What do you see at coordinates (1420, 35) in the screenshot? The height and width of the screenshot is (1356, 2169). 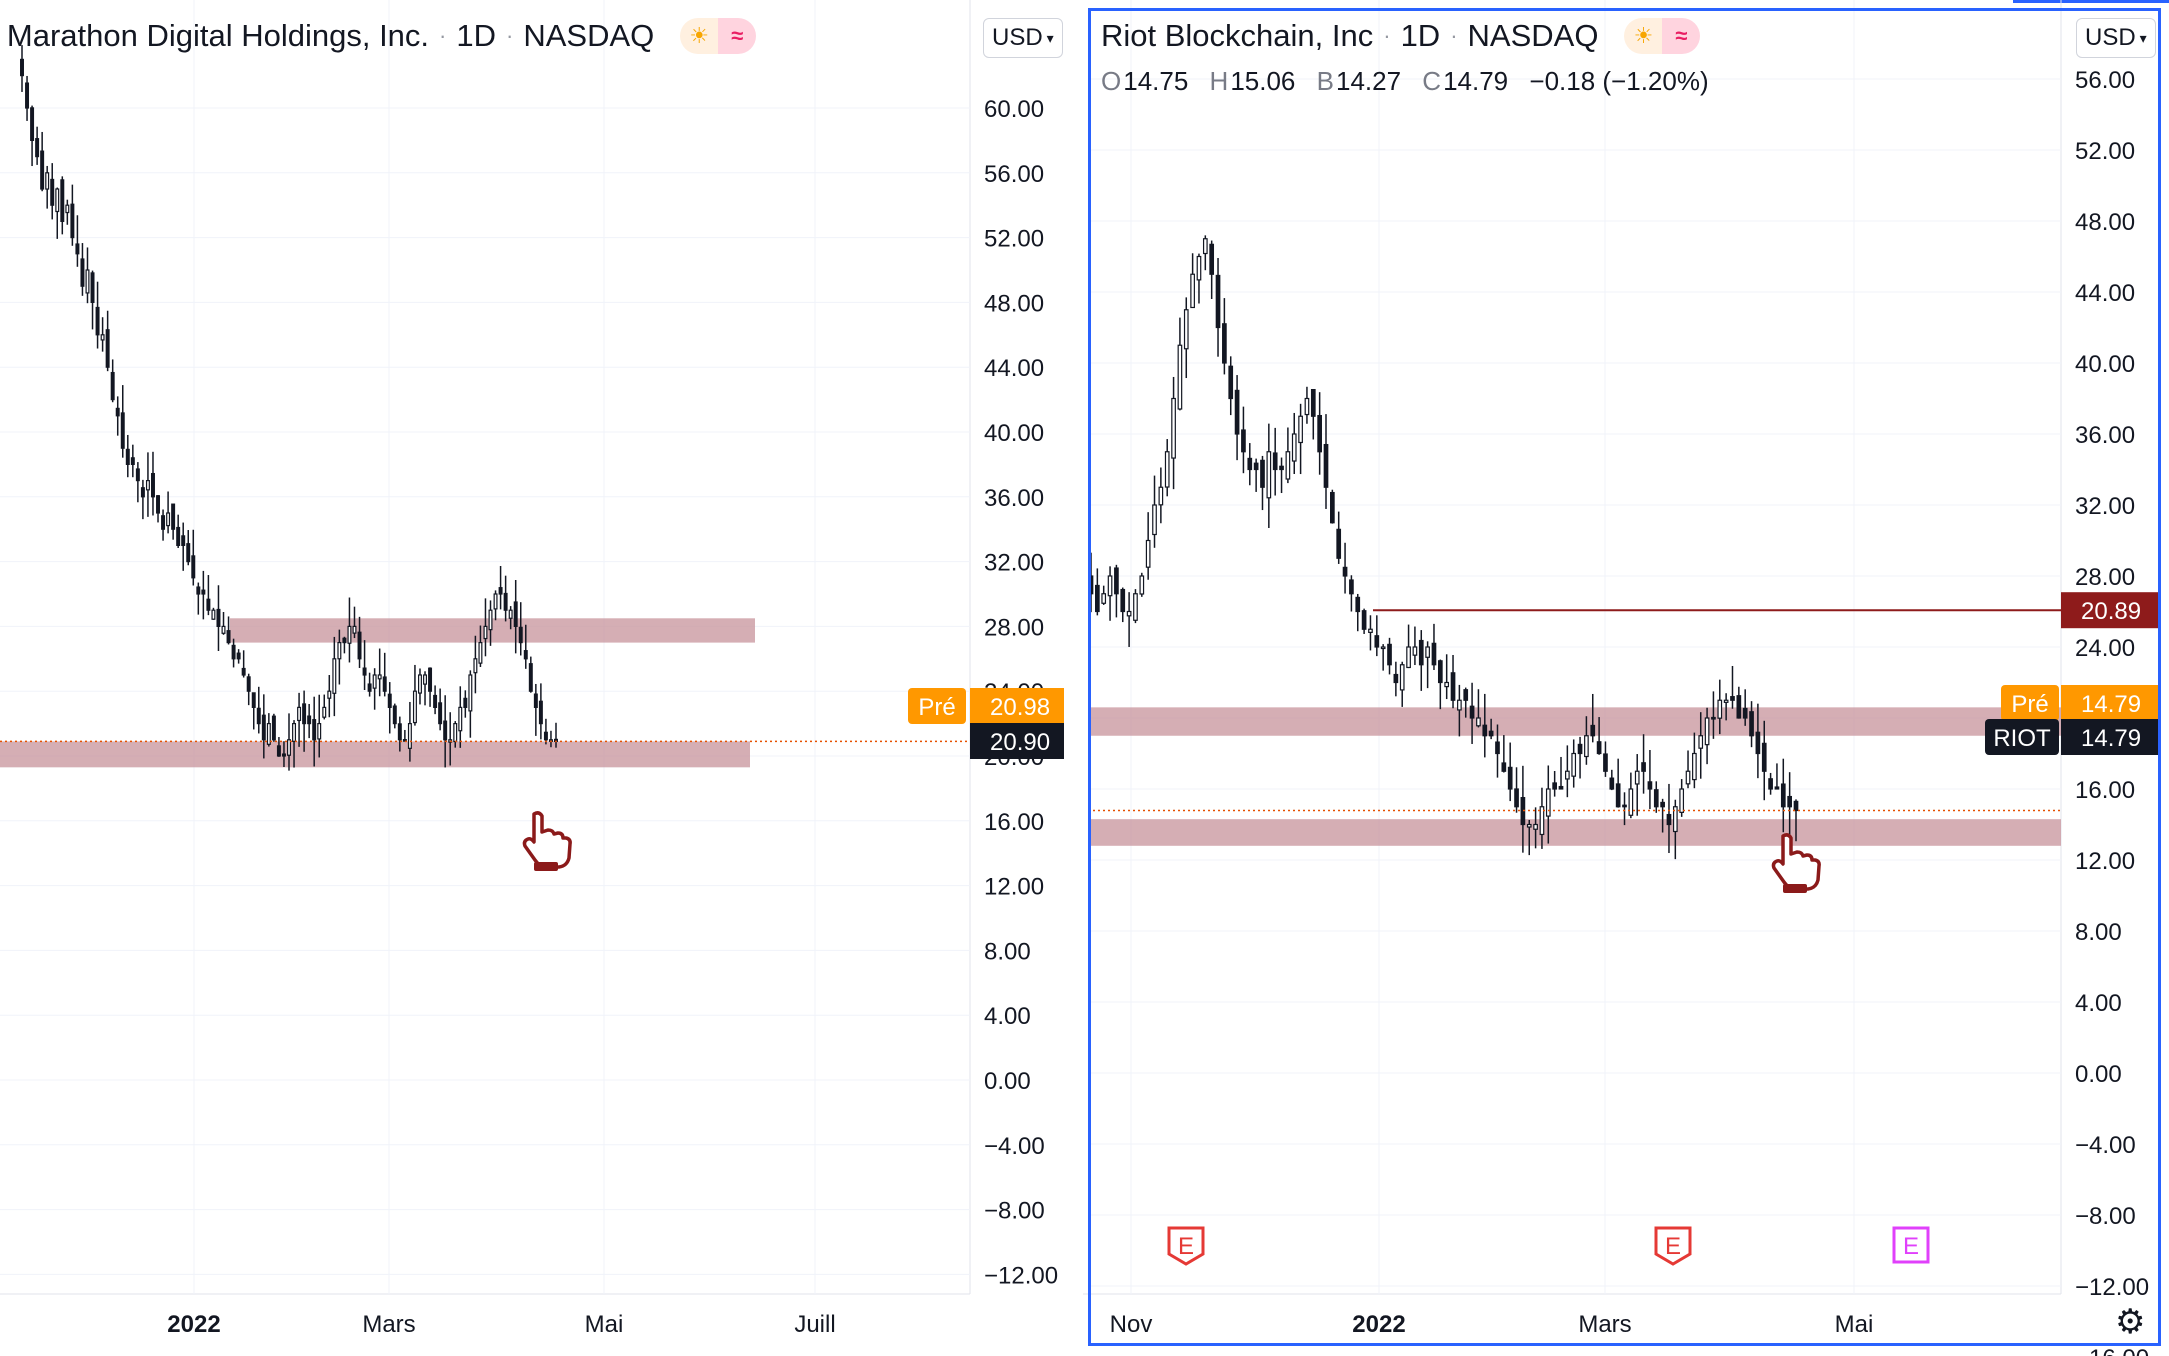 I see `right-interval: 1D` at bounding box center [1420, 35].